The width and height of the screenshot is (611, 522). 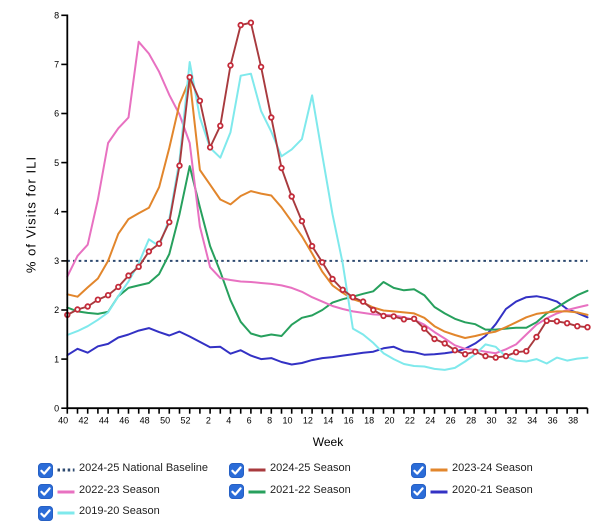 What do you see at coordinates (553, 420) in the screenshot?
I see `svg-text: 36` at bounding box center [553, 420].